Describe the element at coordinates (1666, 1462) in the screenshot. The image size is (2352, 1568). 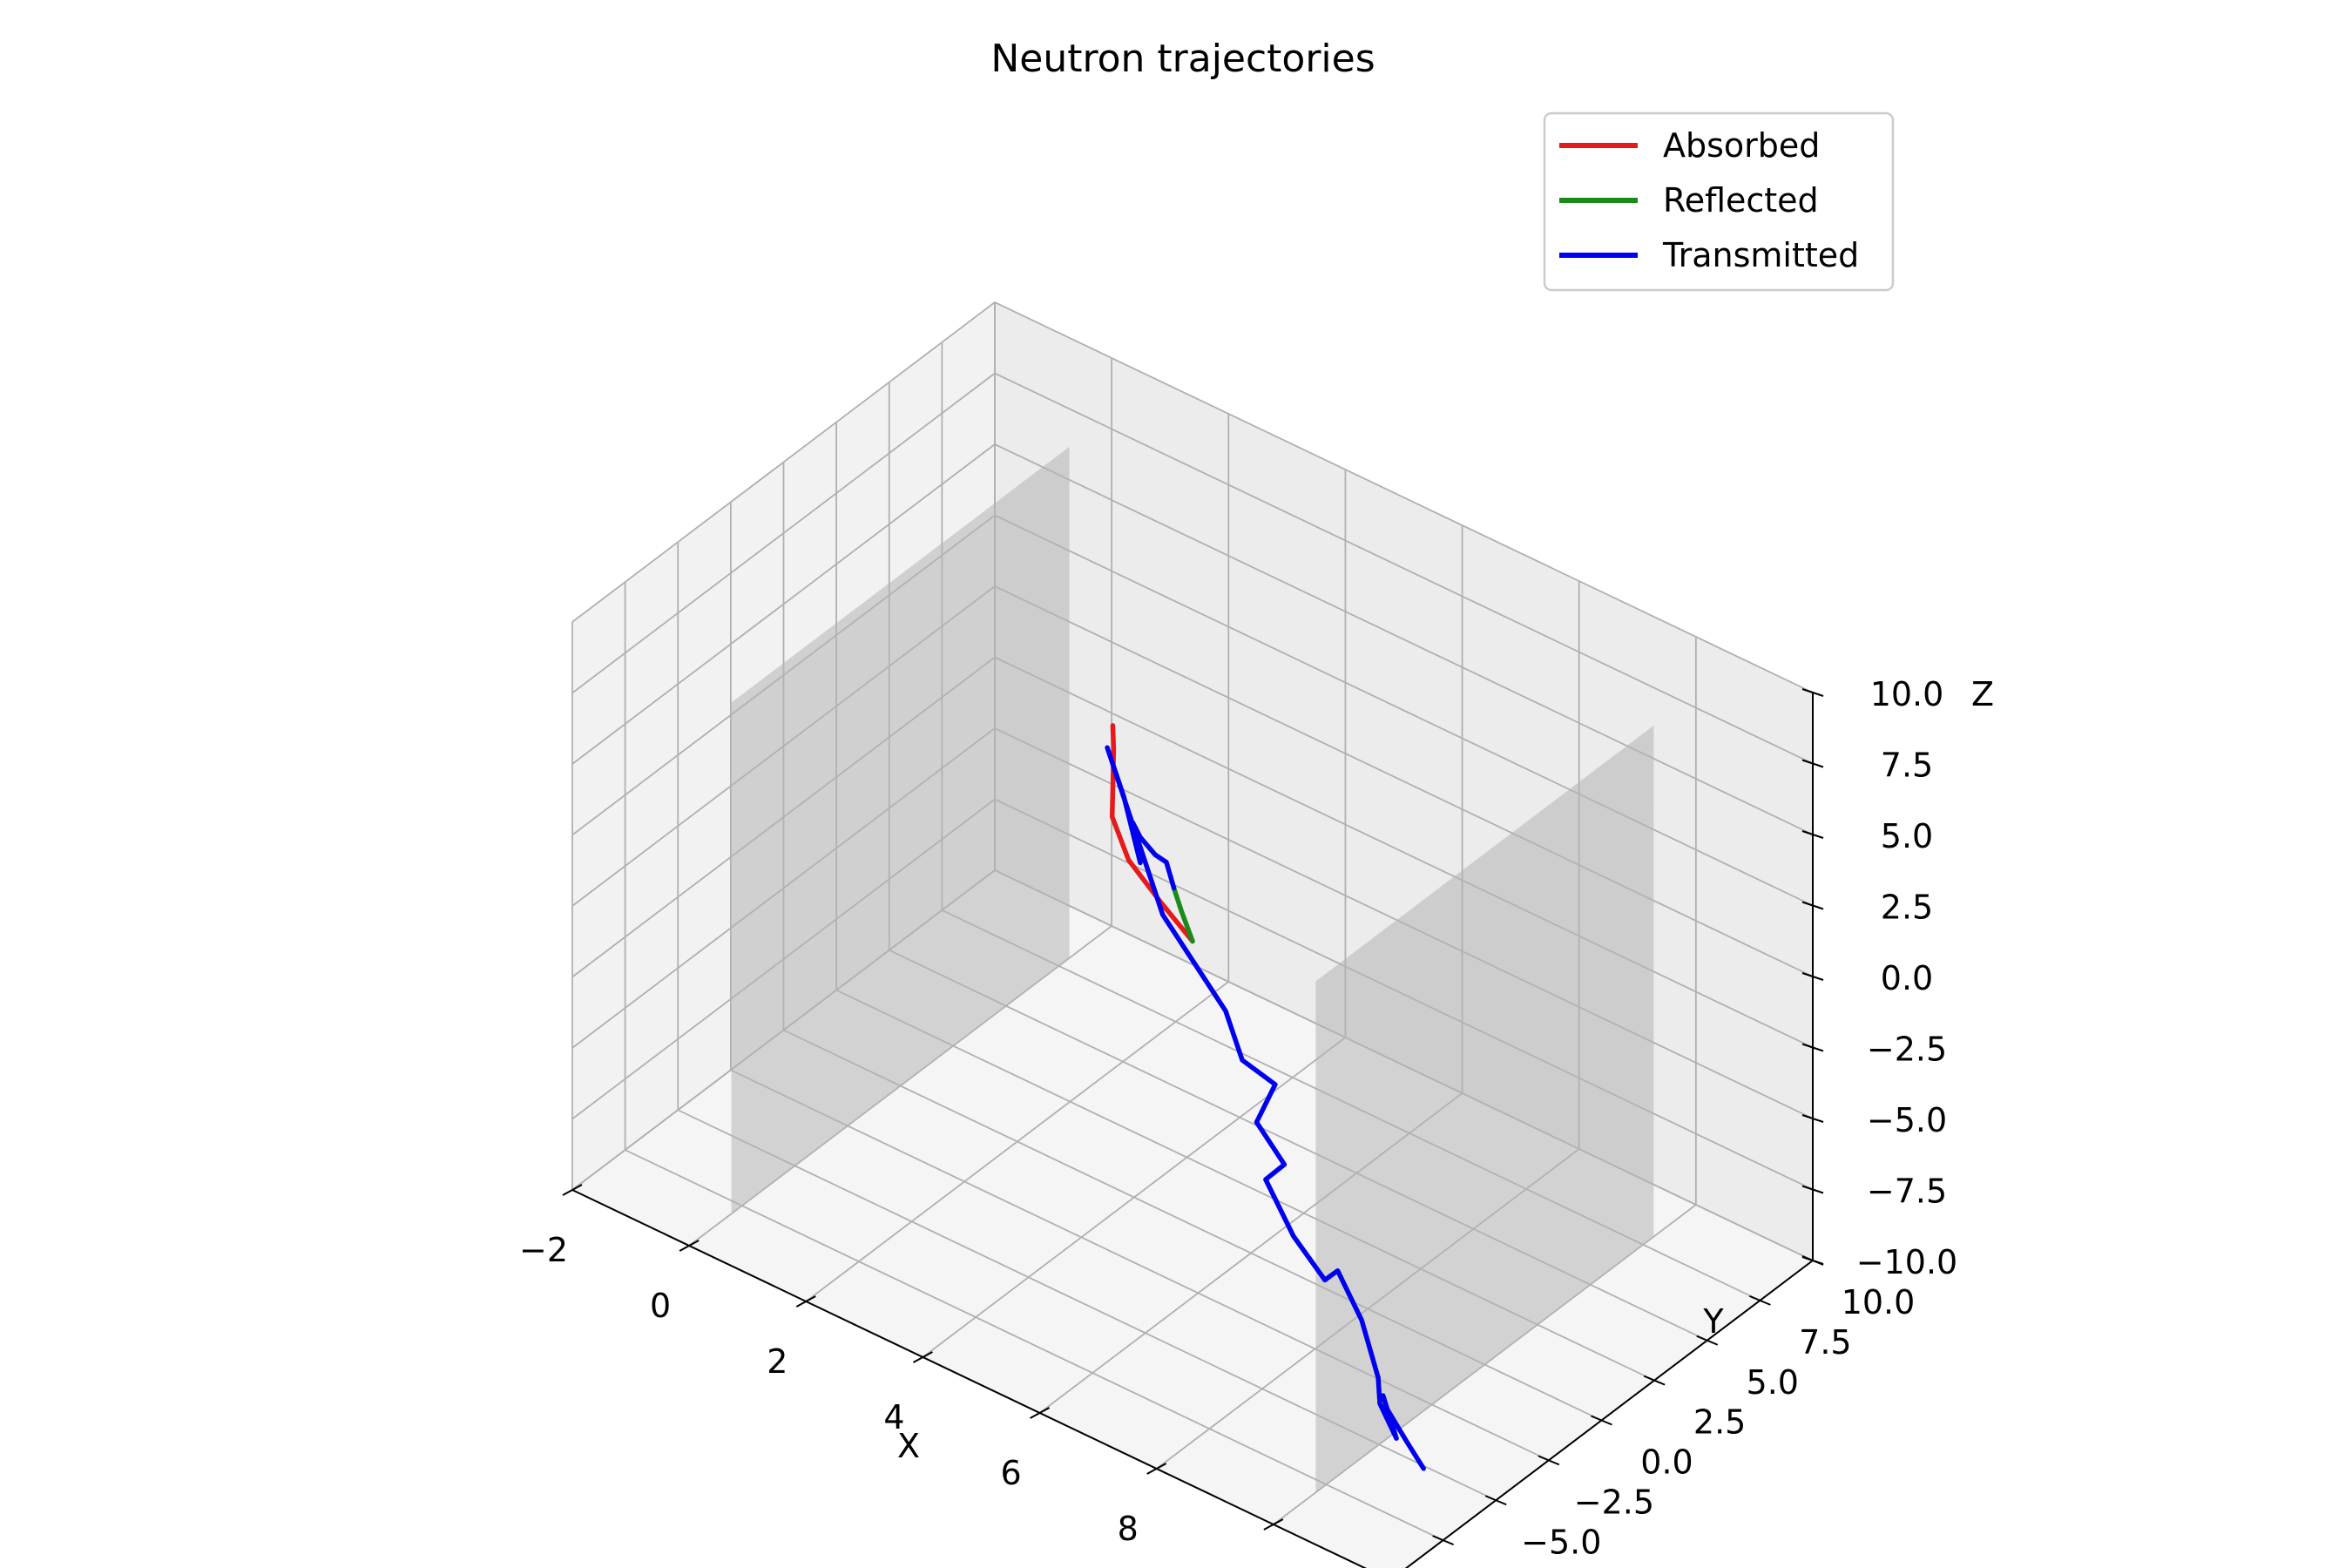
I see `y-tick-label: 0.0` at that location.